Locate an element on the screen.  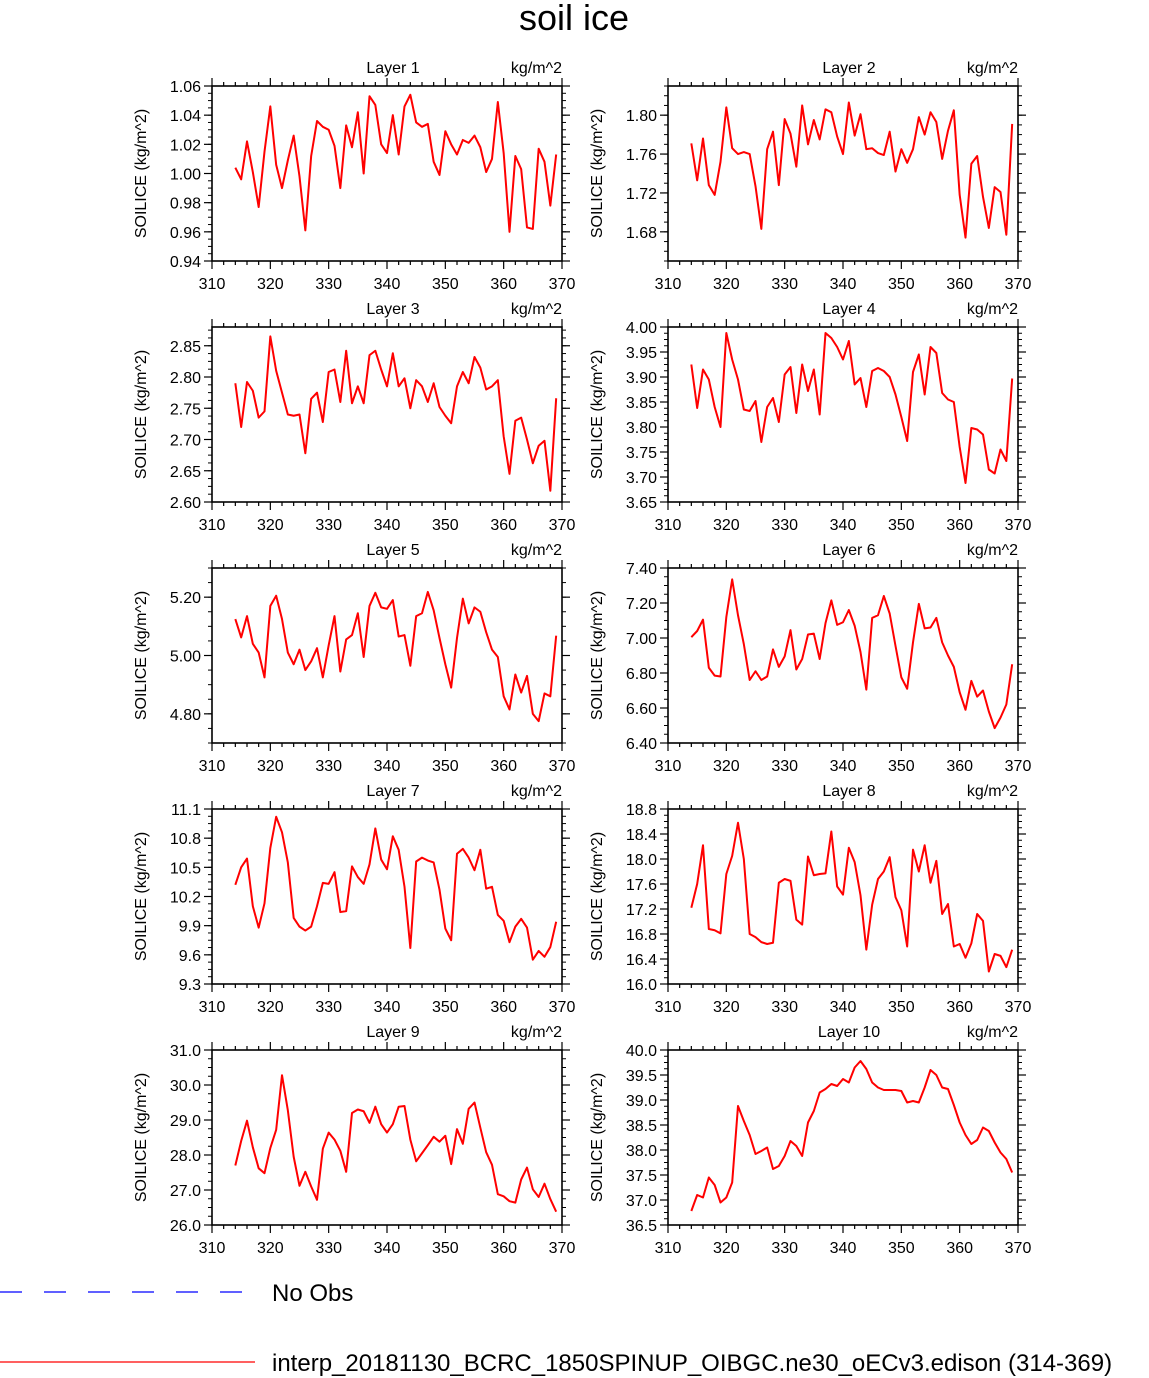
layer-8-ytick-label: 16.8 is located at coordinates (641, 935).